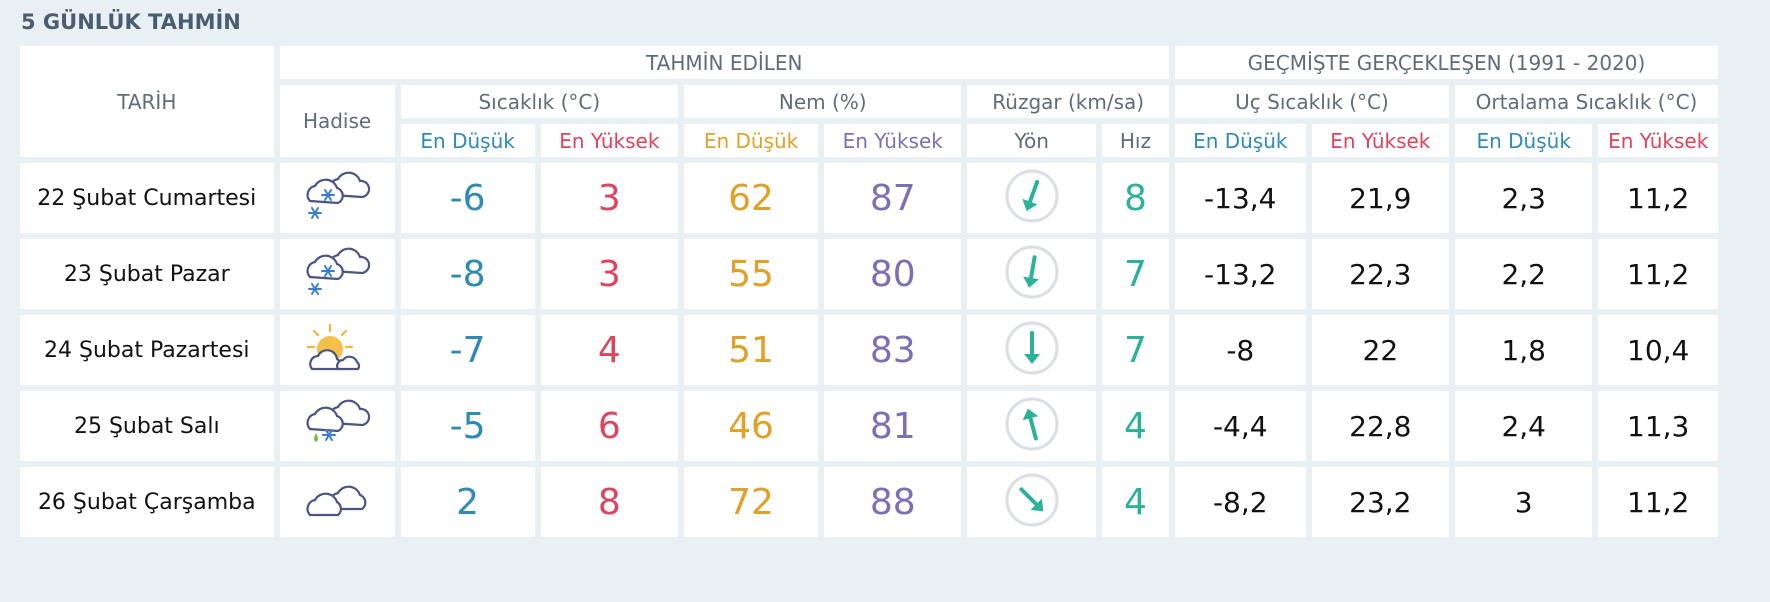 The image size is (1770, 602). What do you see at coordinates (467, 274) in the screenshot?
I see `temp-min-value: -8` at bounding box center [467, 274].